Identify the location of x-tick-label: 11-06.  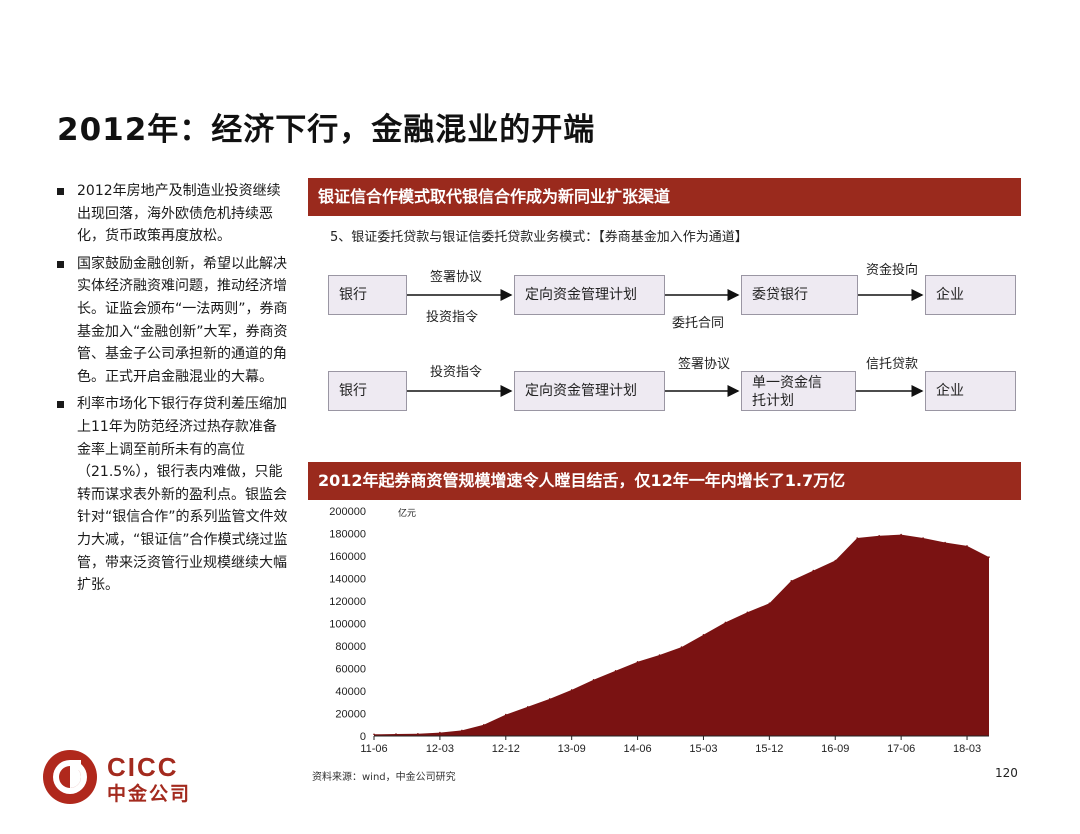
(373, 749).